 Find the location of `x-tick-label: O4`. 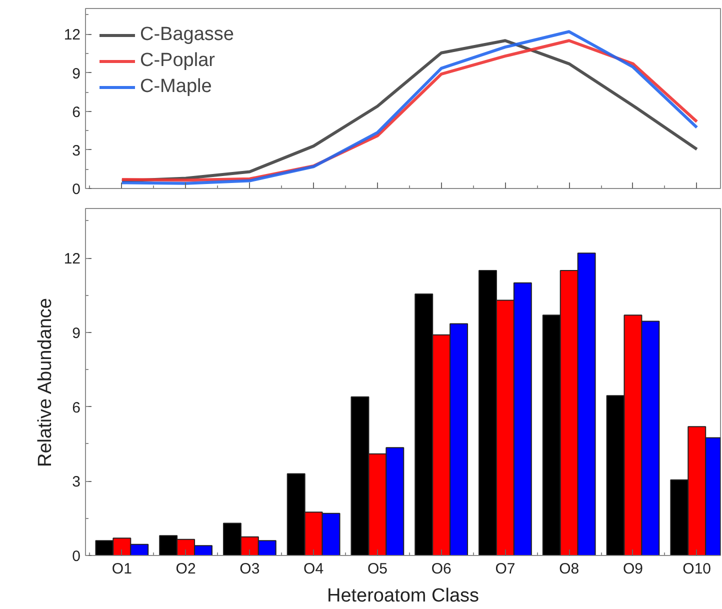

x-tick-label: O4 is located at coordinates (314, 569).